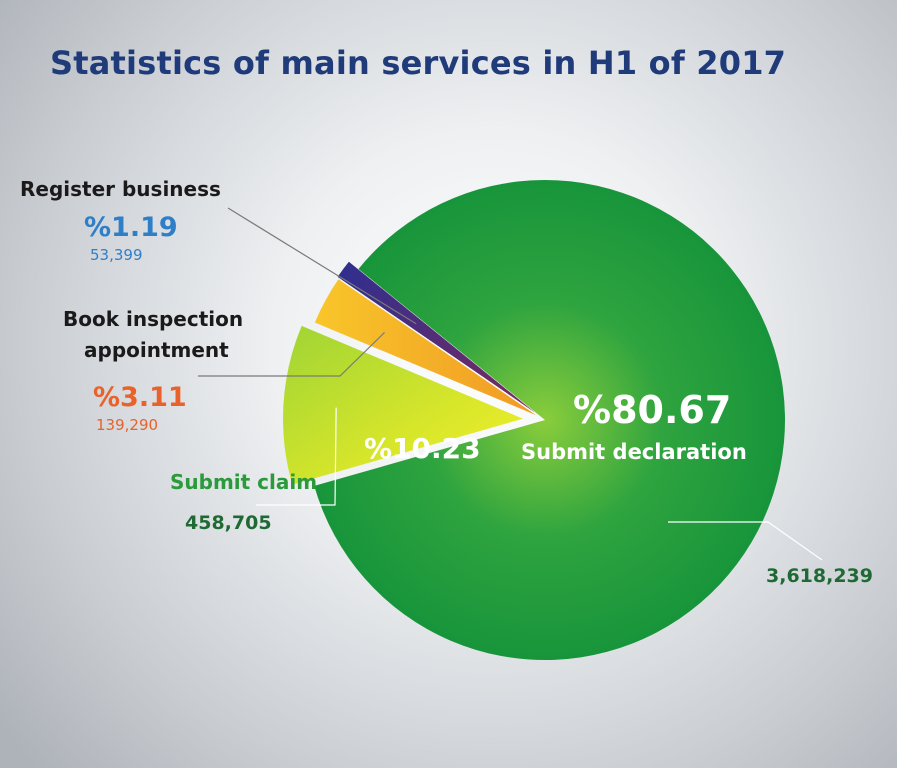 The image size is (897, 768). Describe the element at coordinates (322, 266) in the screenshot. I see `leader-register-business` at that location.